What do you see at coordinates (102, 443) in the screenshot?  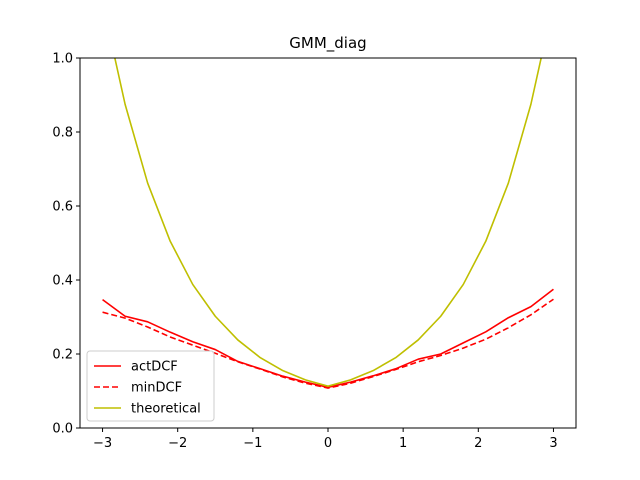 I see `x-tick-label: −3` at bounding box center [102, 443].